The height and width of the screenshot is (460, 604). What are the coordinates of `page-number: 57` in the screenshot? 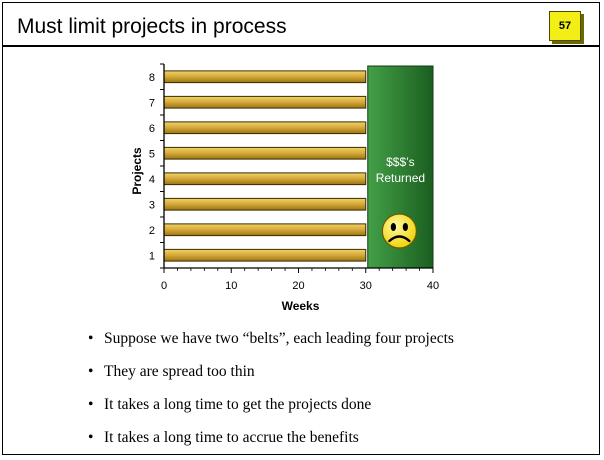 It's located at (565, 26).